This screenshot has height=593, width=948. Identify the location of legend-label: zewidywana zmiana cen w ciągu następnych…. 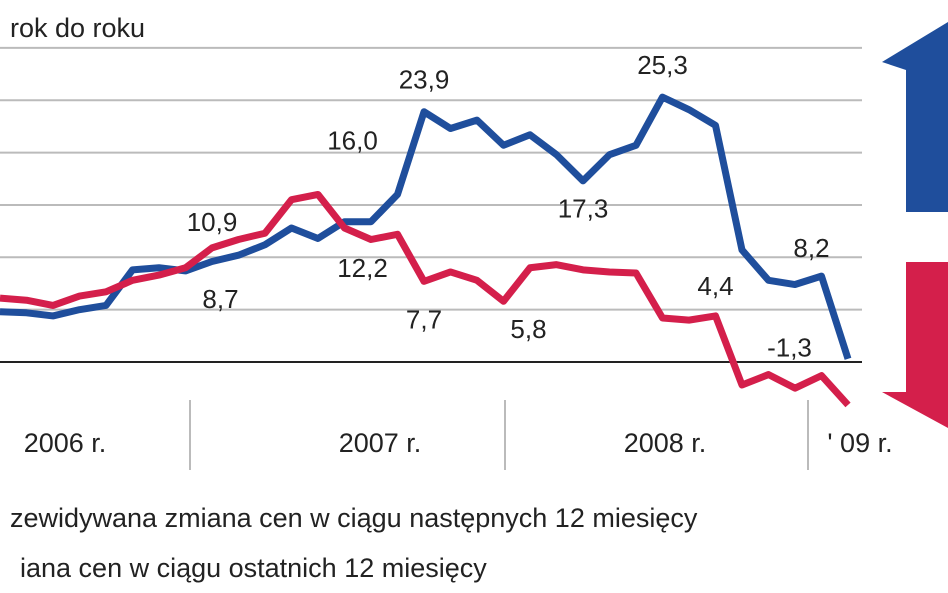
(354, 518).